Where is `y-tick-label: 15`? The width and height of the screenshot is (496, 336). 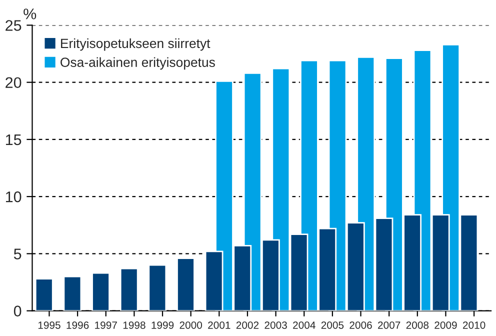 y-tick-label: 15 is located at coordinates (14, 140).